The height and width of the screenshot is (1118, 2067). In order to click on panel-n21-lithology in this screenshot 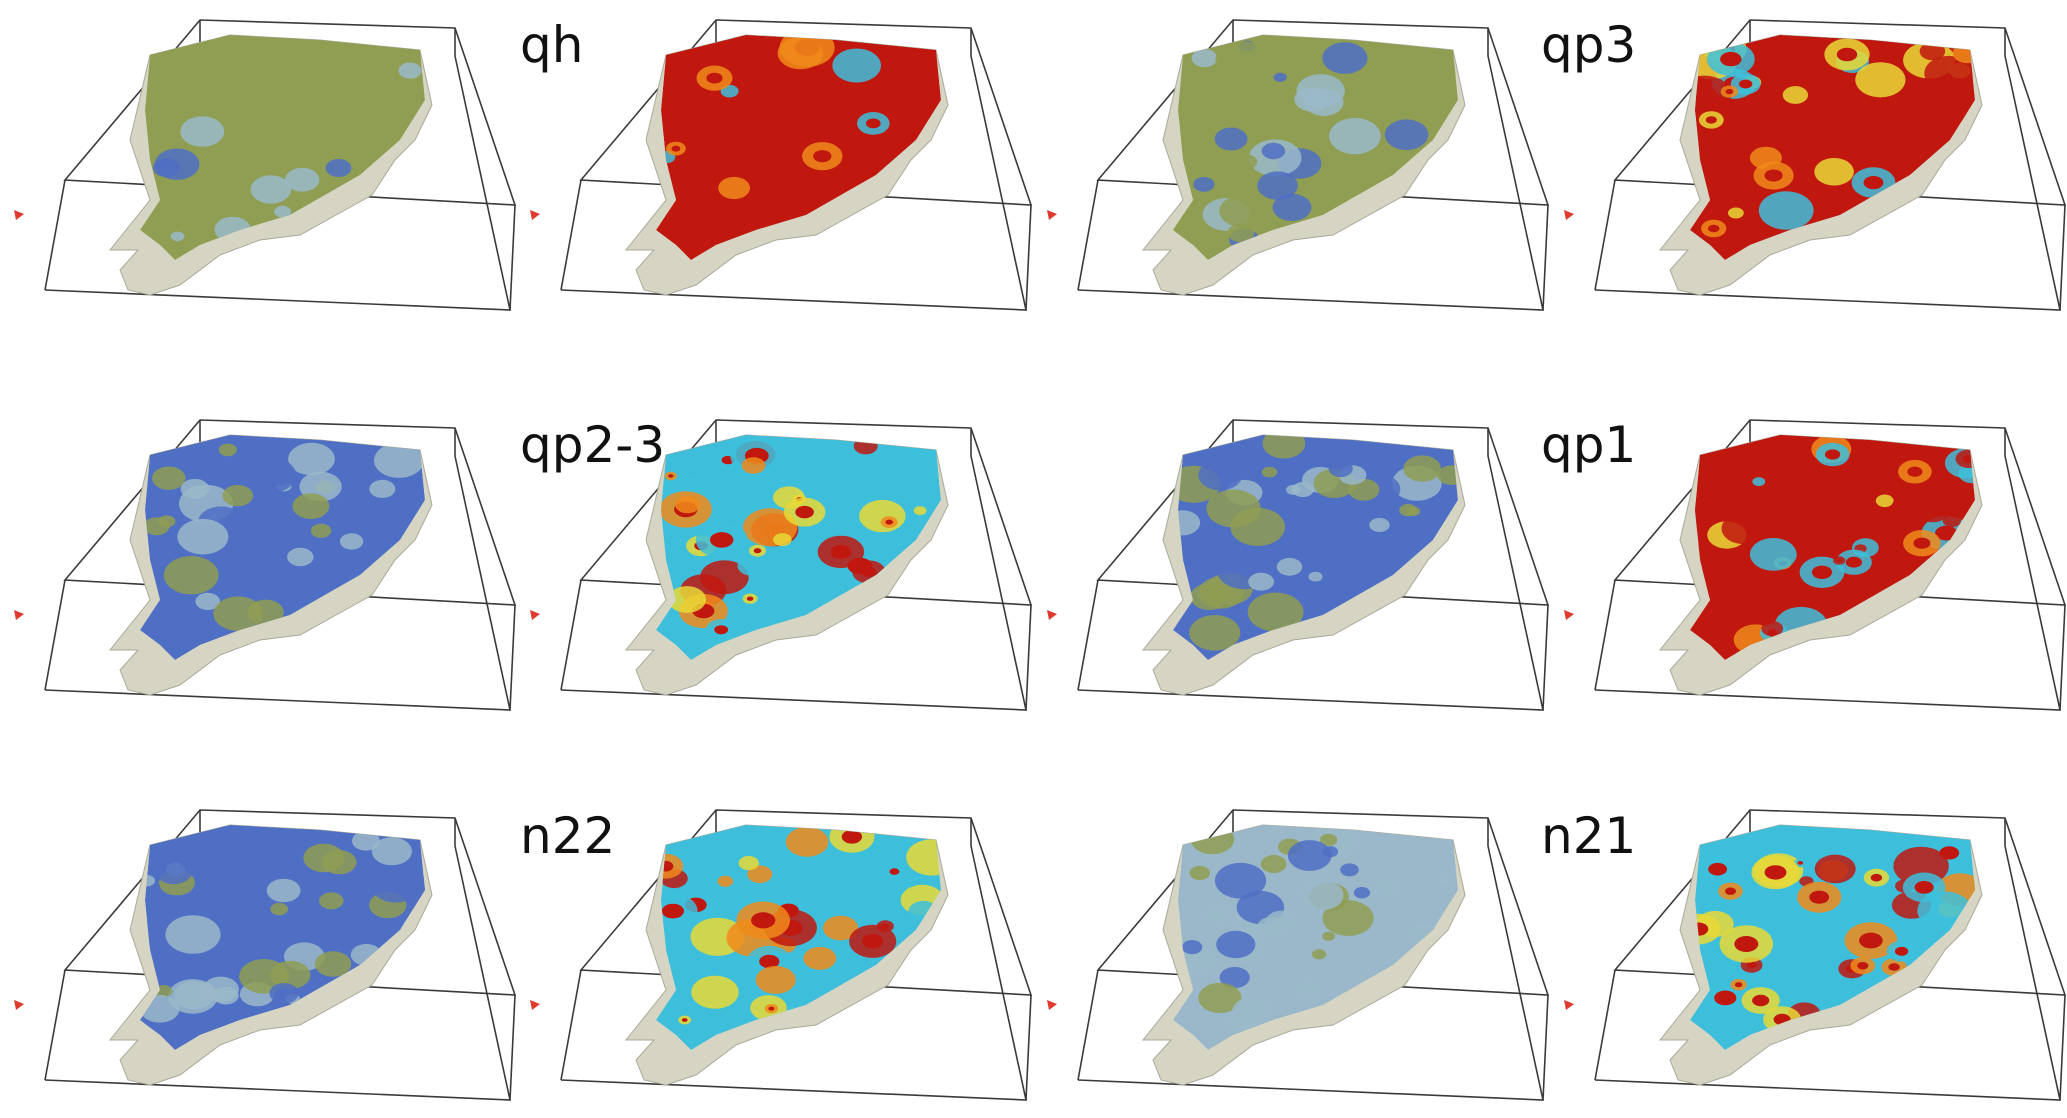, I will do `click(1298, 955)`.